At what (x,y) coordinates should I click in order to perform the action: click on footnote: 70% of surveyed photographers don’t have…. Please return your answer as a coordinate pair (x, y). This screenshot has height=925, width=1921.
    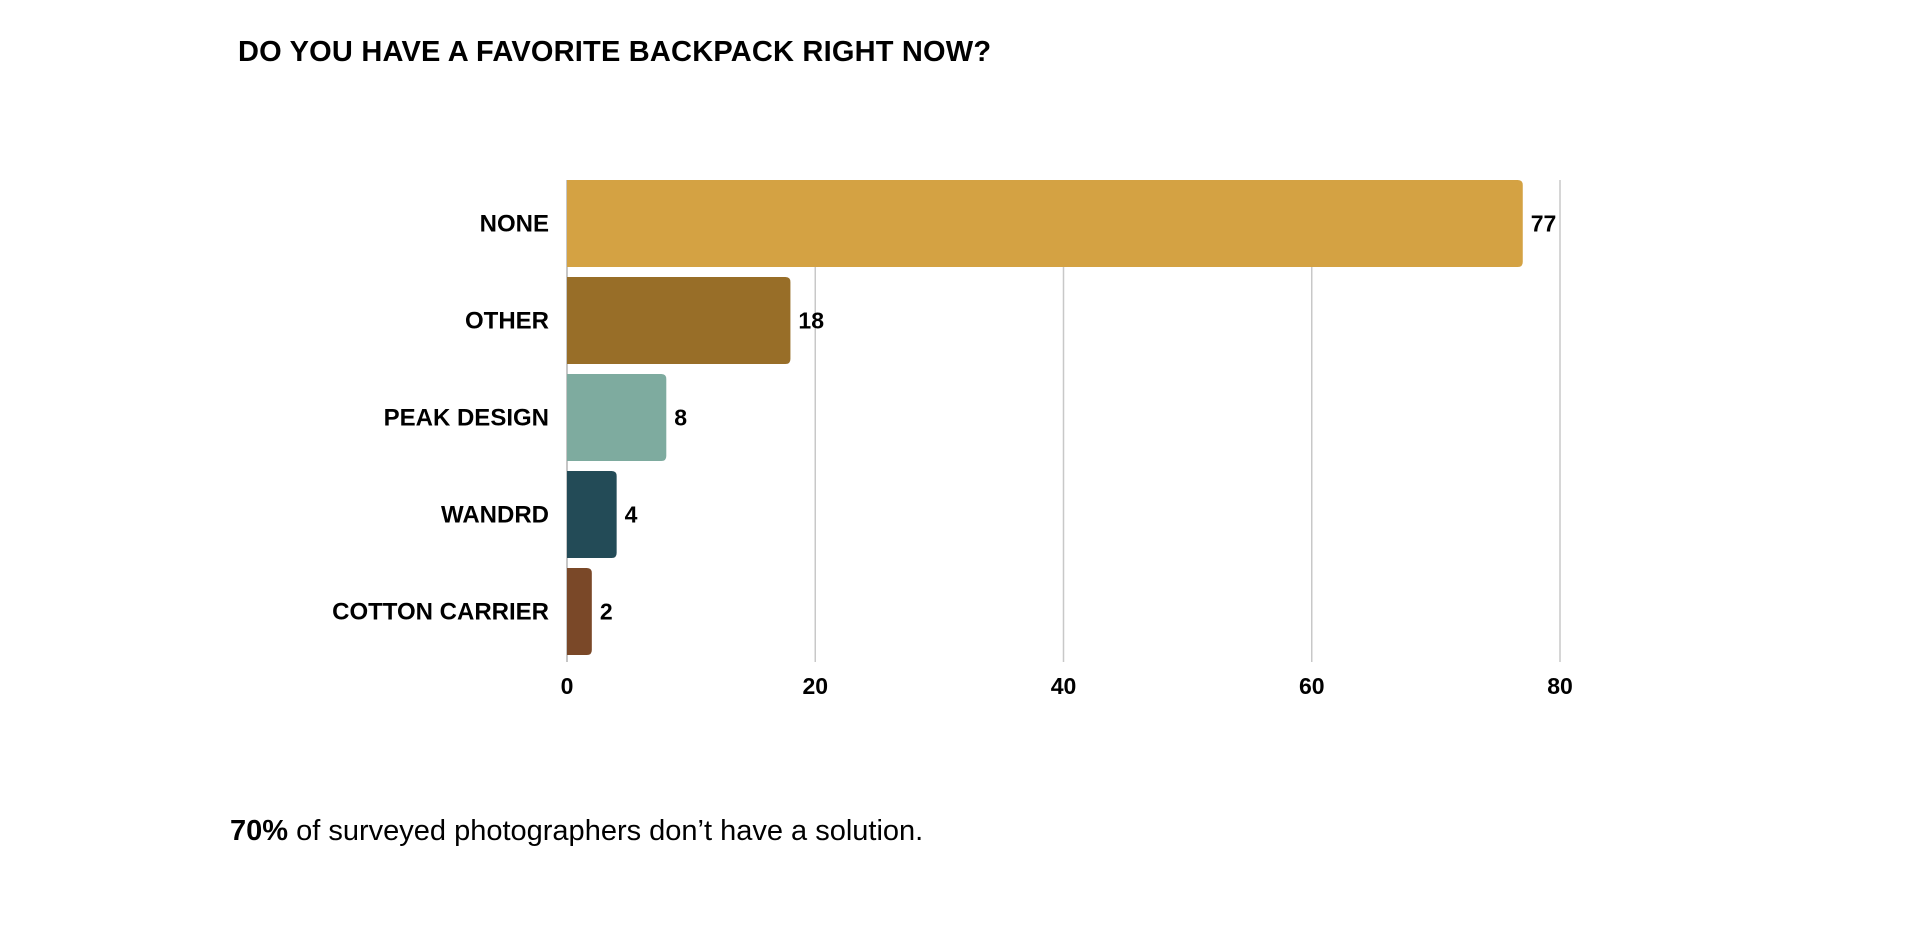
    Looking at the image, I should click on (576, 831).